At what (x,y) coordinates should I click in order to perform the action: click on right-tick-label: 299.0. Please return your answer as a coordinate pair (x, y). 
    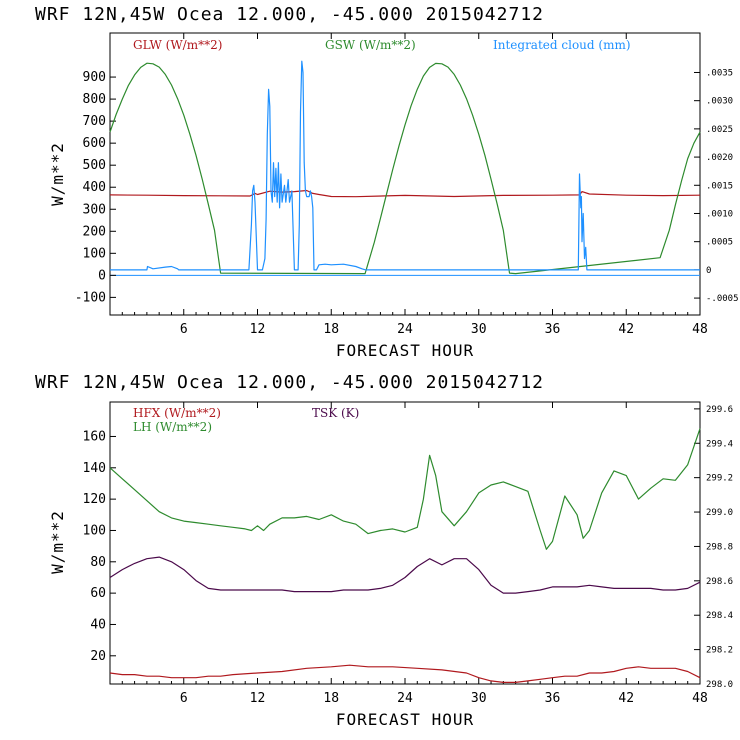
    Looking at the image, I should click on (719, 513).